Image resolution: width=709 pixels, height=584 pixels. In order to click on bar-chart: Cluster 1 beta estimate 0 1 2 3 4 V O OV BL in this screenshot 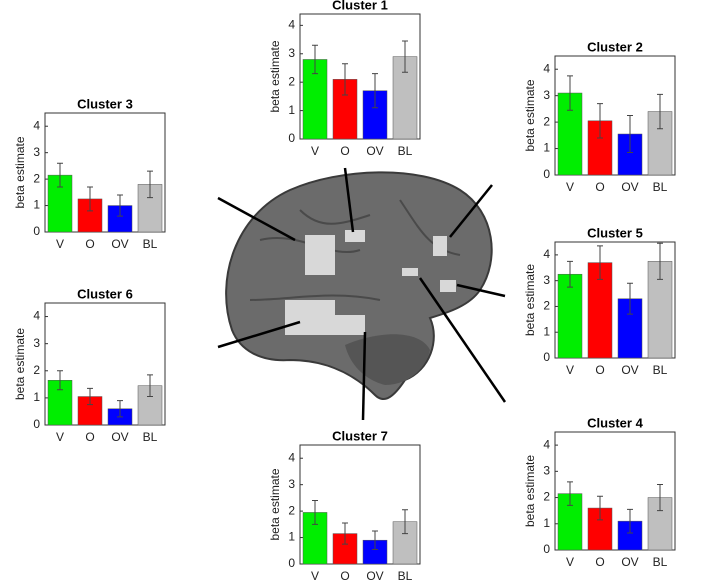, I will do `click(344, 79)`.